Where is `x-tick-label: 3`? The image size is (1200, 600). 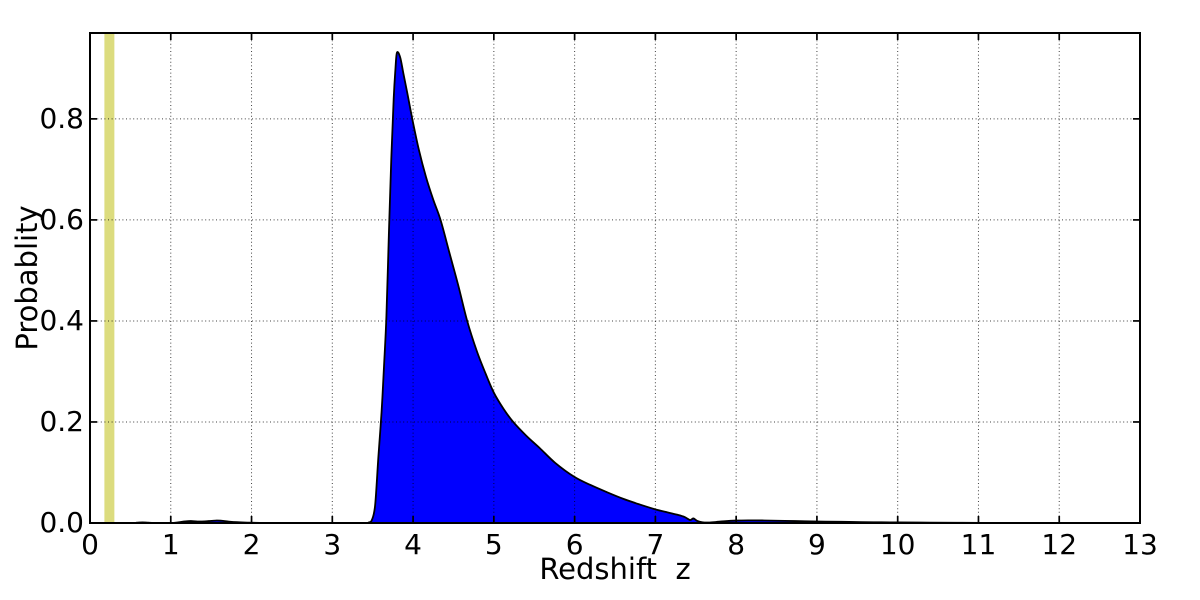
x-tick-label: 3 is located at coordinates (332, 544).